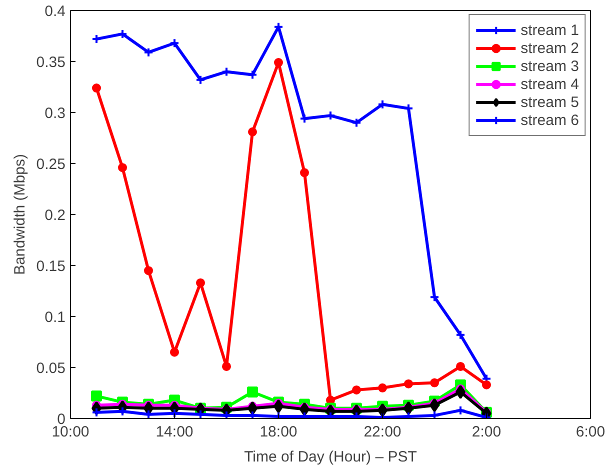 This screenshot has width=616, height=471. Describe the element at coordinates (19, 214) in the screenshot. I see `y-axis-title: Bandwidth (Mbps)` at that location.